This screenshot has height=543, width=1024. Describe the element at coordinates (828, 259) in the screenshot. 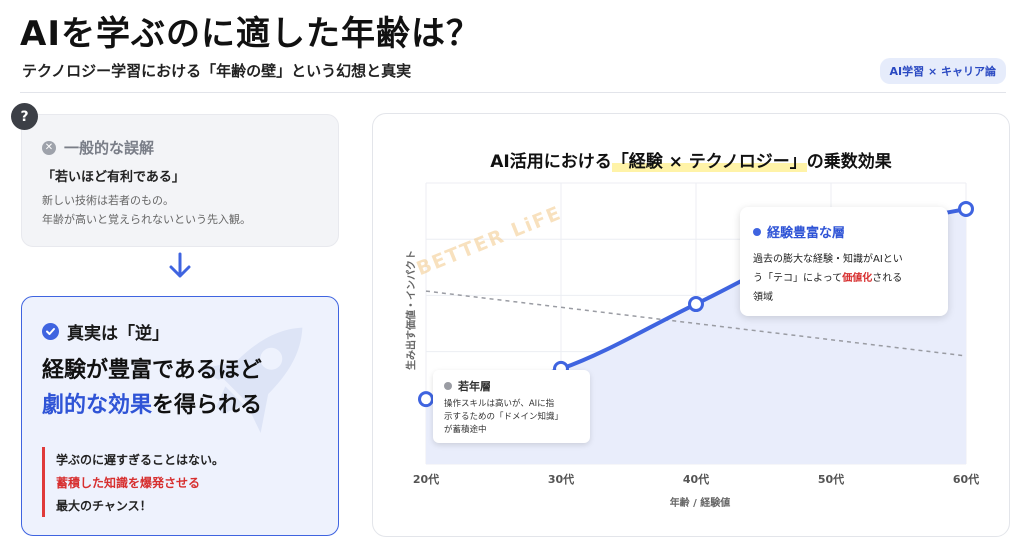

I see `experienced-callout-line-1: 過去の膨大な経験・知識がAIとい` at that location.